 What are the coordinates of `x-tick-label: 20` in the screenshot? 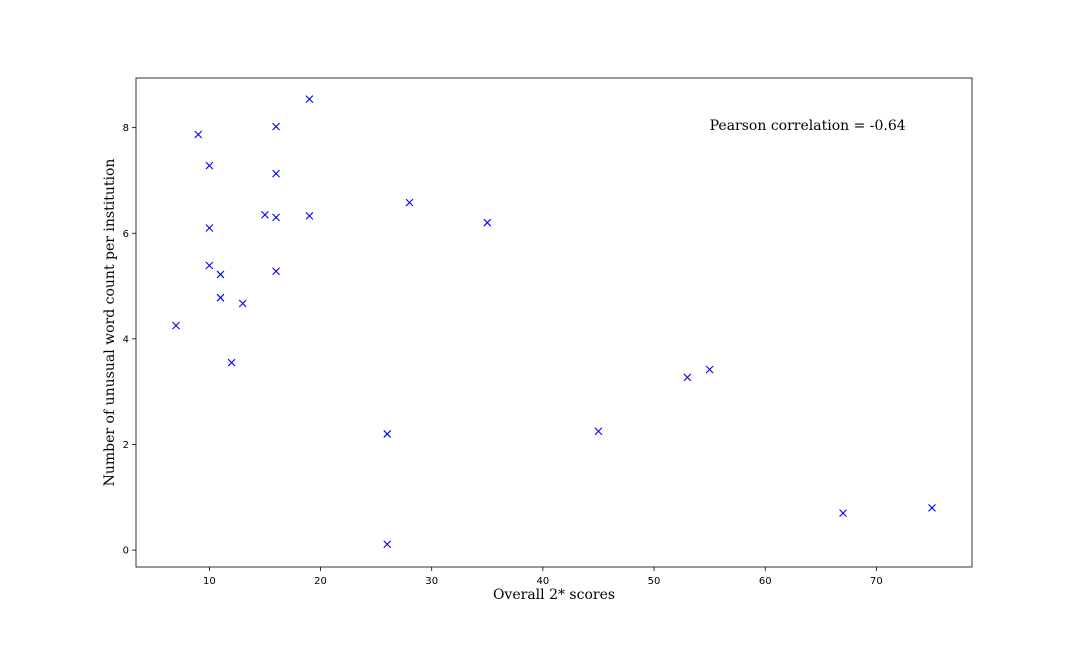 It's located at (320, 581).